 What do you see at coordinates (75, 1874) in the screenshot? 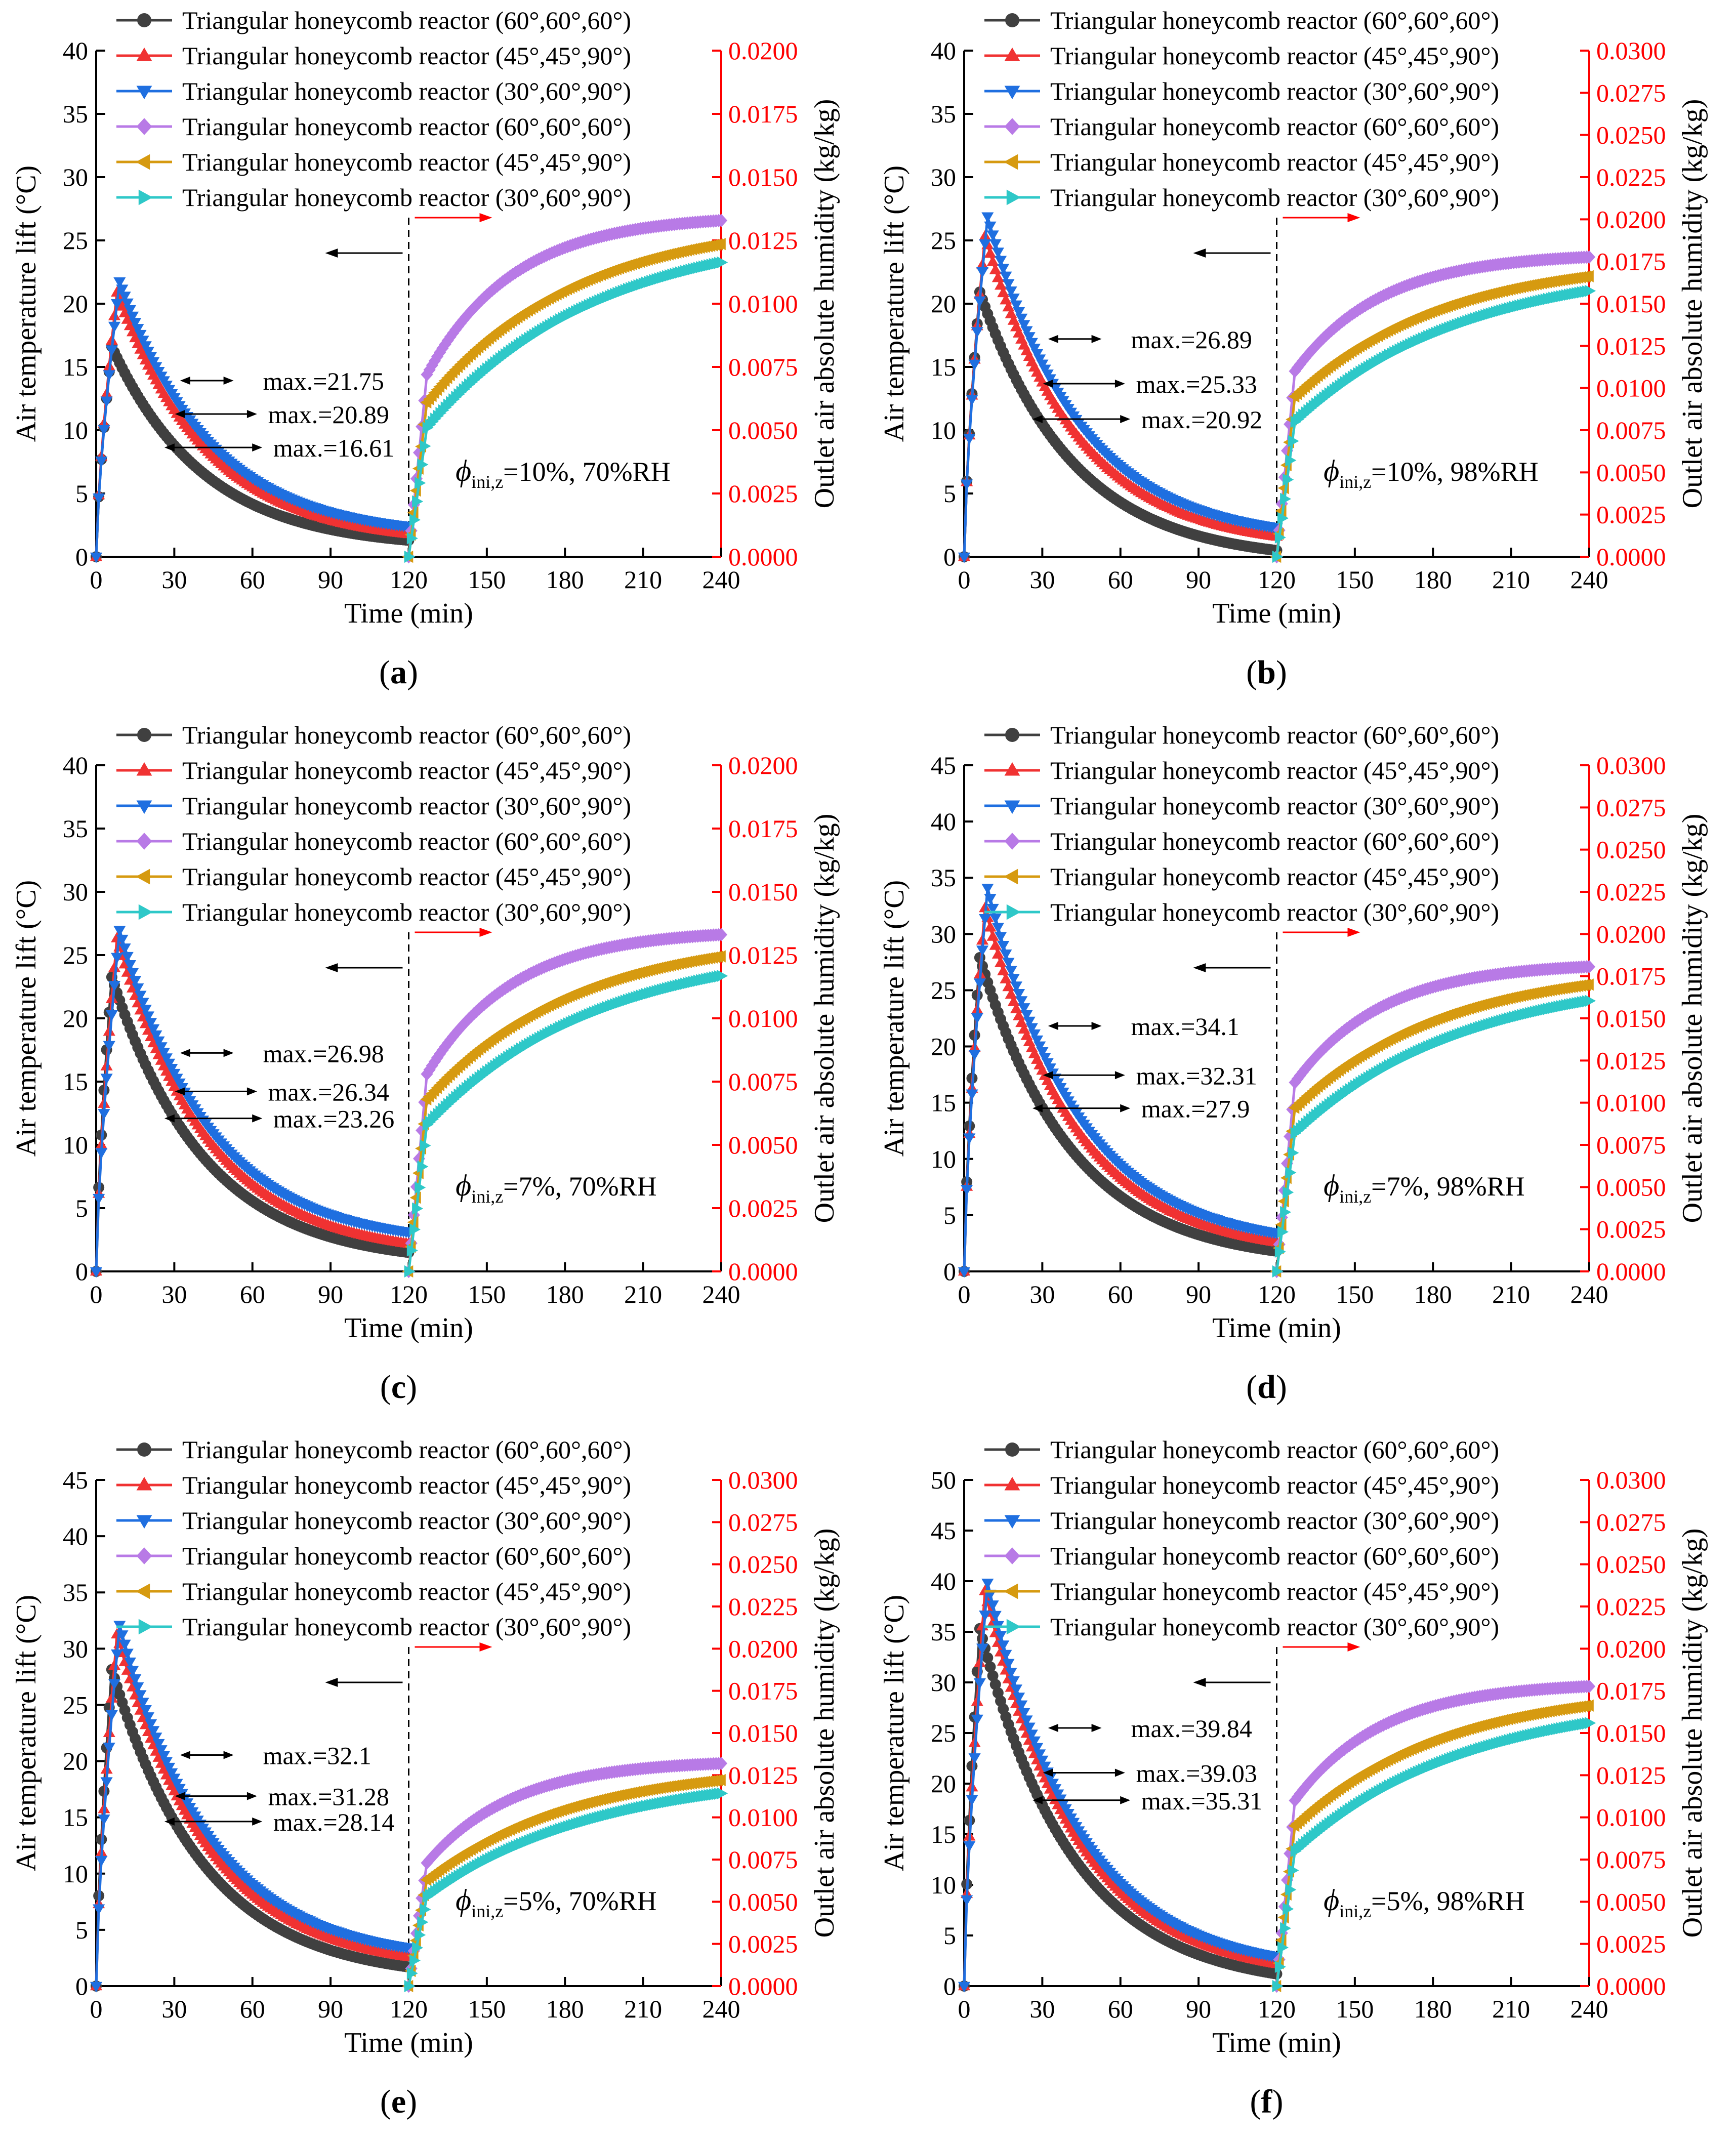
I see `y-left-tick-label: 10` at bounding box center [75, 1874].